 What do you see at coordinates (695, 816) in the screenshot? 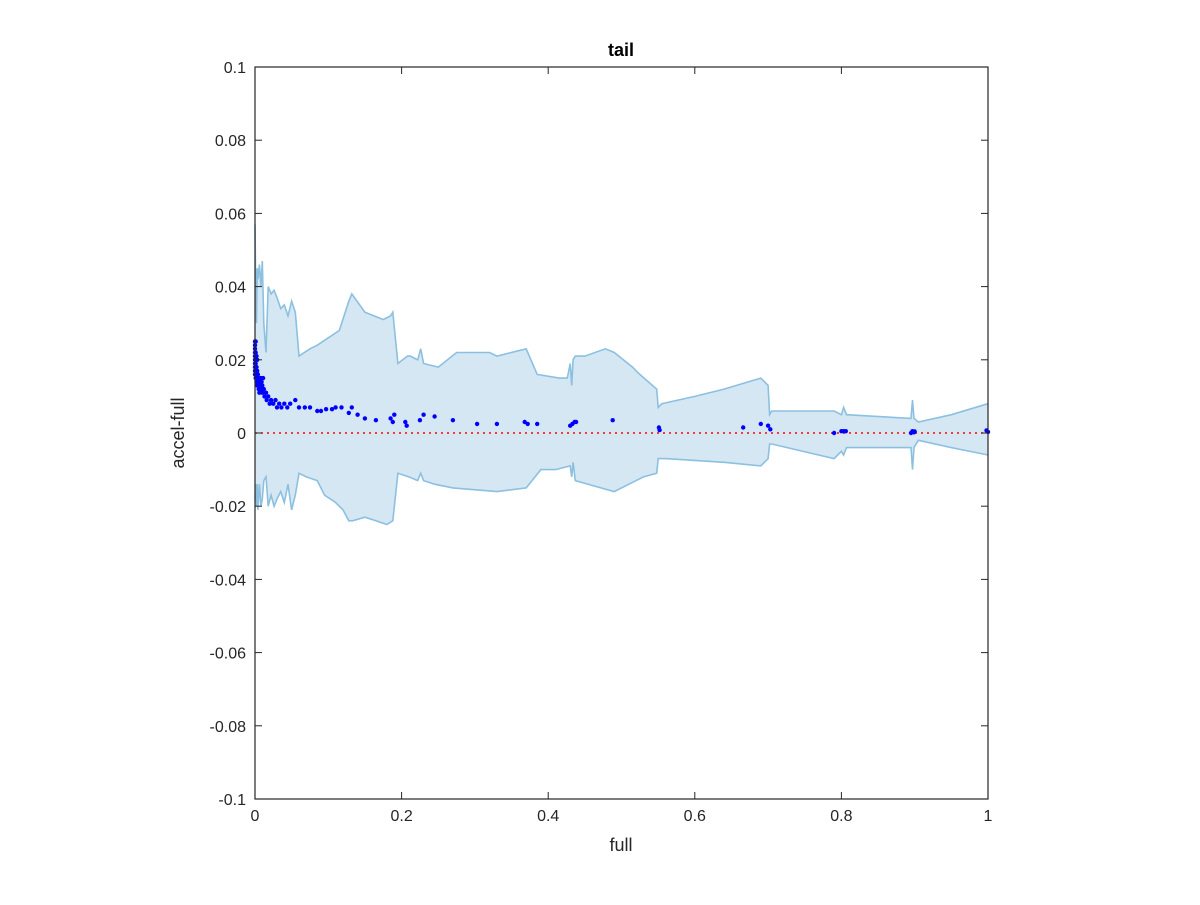
I see `x-tick-label: 0.6` at bounding box center [695, 816].